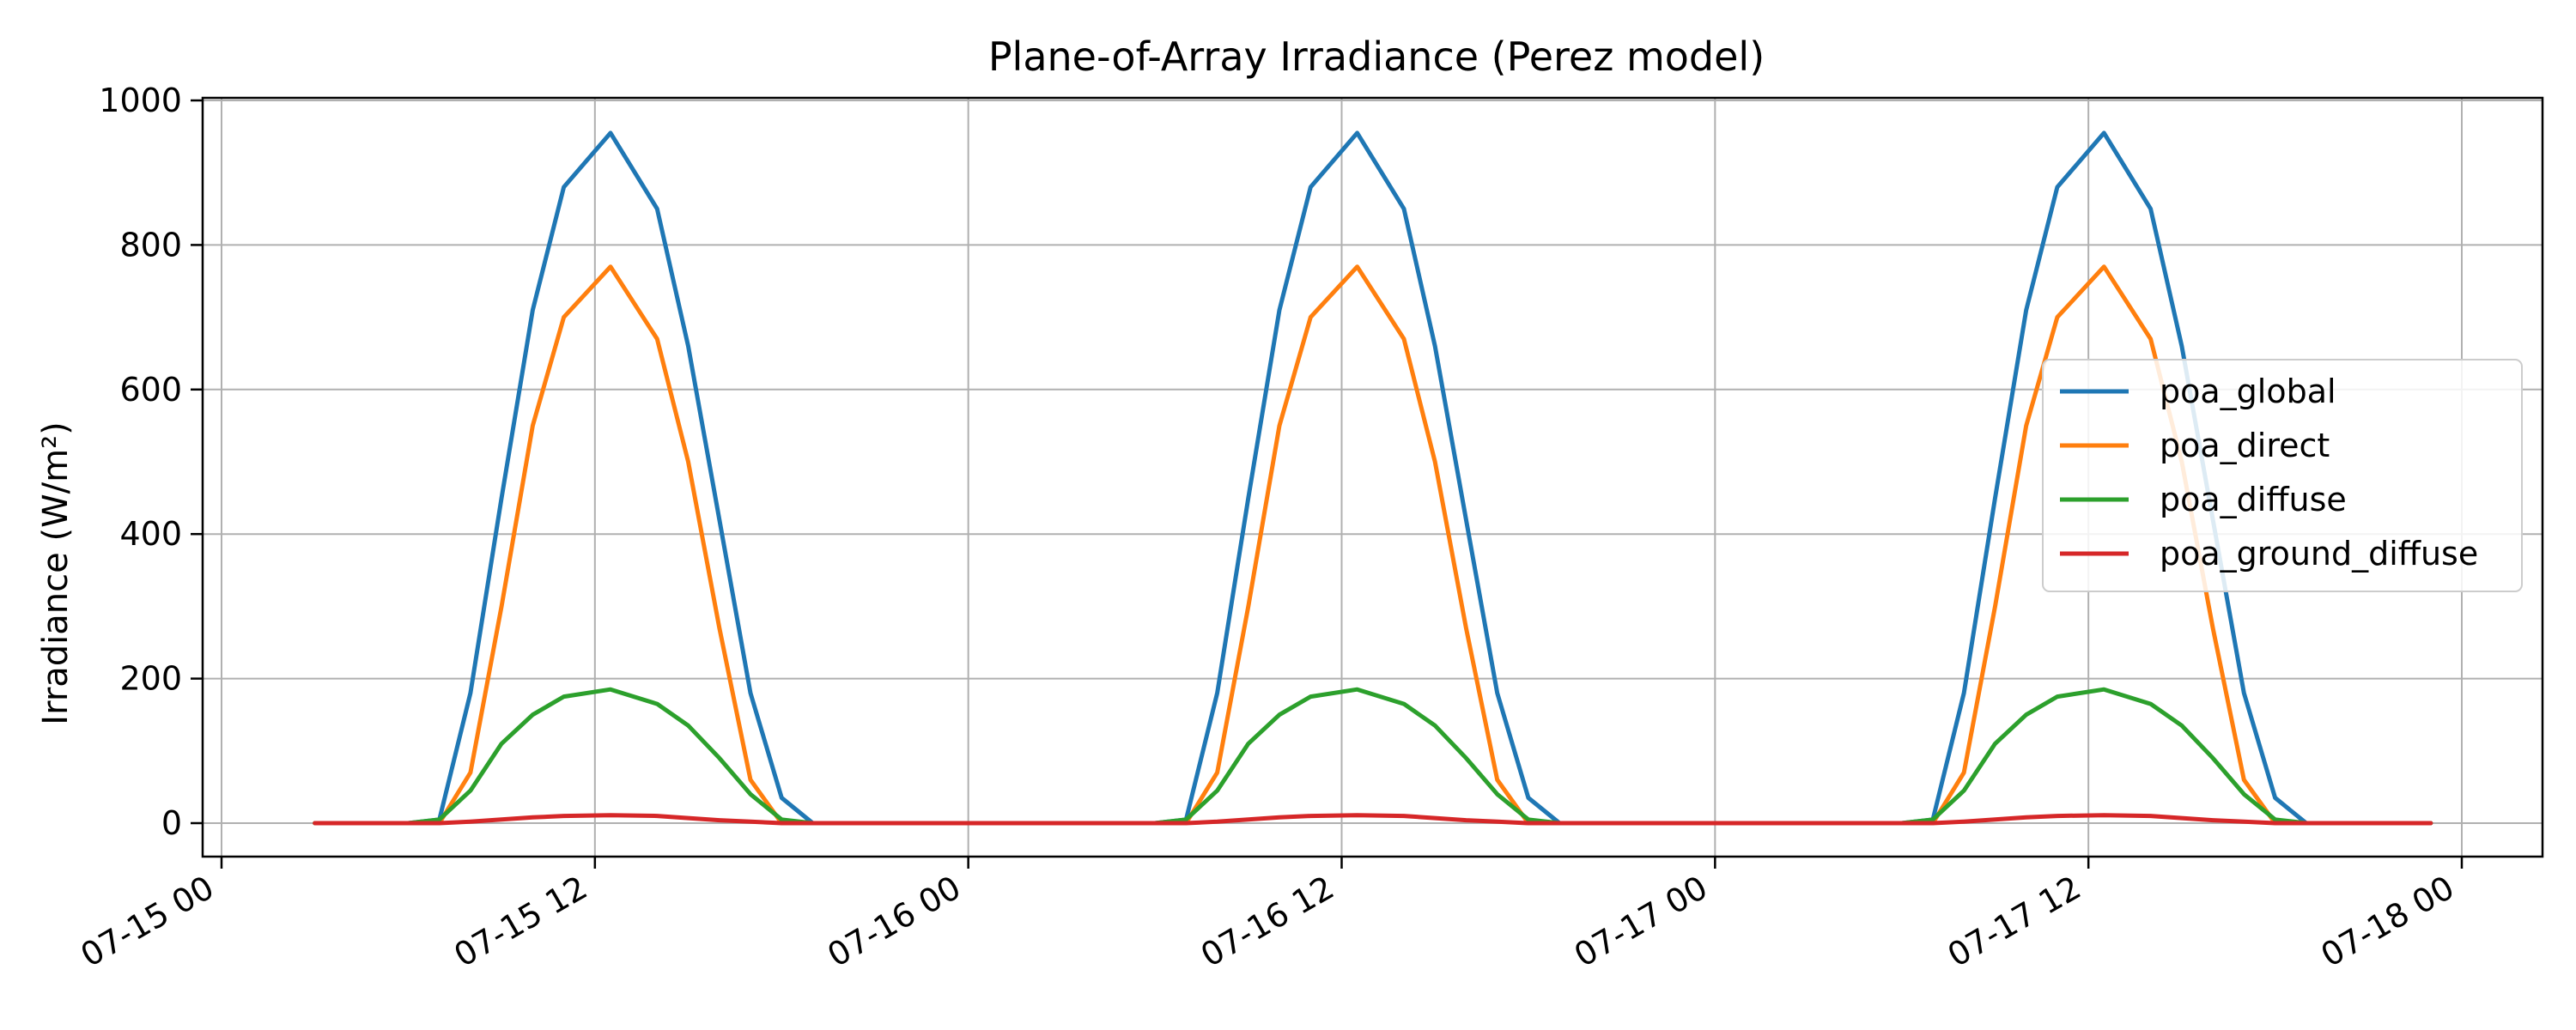 Image resolution: width=2576 pixels, height=1030 pixels. Describe the element at coordinates (150, 679) in the screenshot. I see `y-tick-label: 200` at that location.